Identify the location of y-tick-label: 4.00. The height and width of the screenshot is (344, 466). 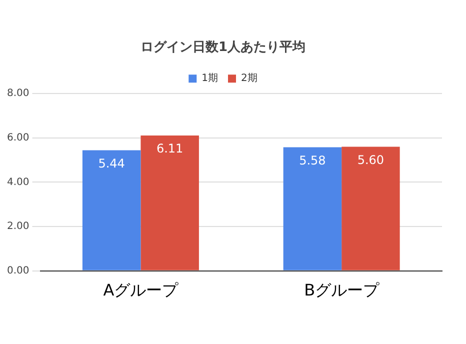
(18, 182).